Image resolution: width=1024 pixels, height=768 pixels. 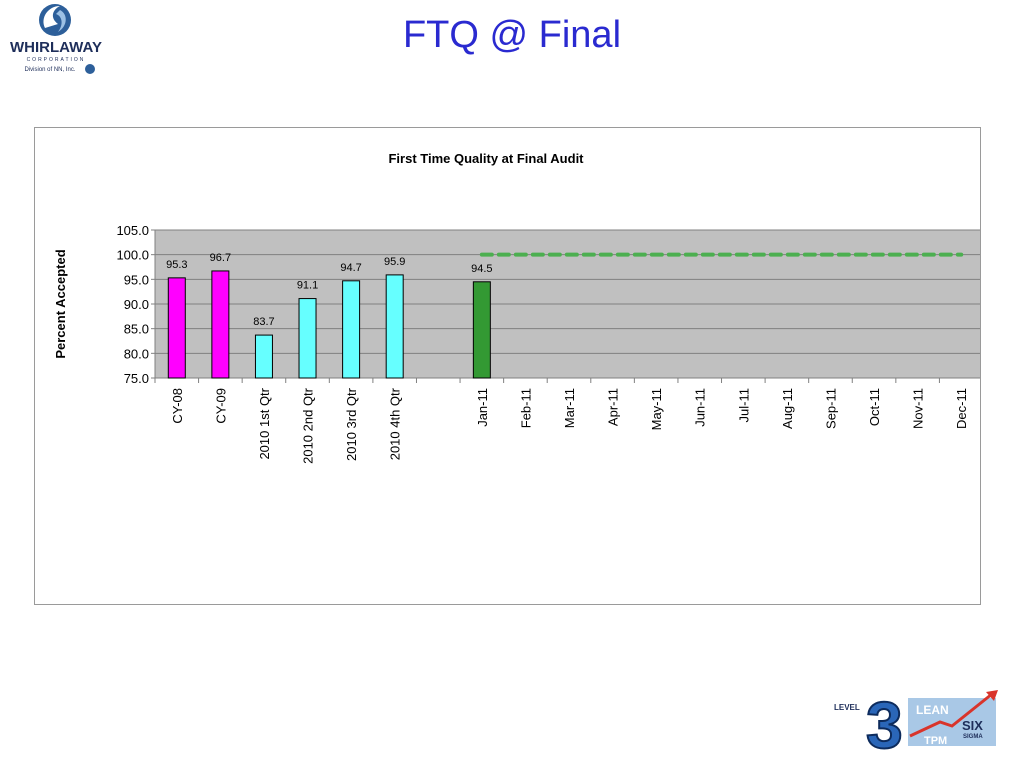 I want to click on y-tick-label: 75.0, so click(x=136, y=378).